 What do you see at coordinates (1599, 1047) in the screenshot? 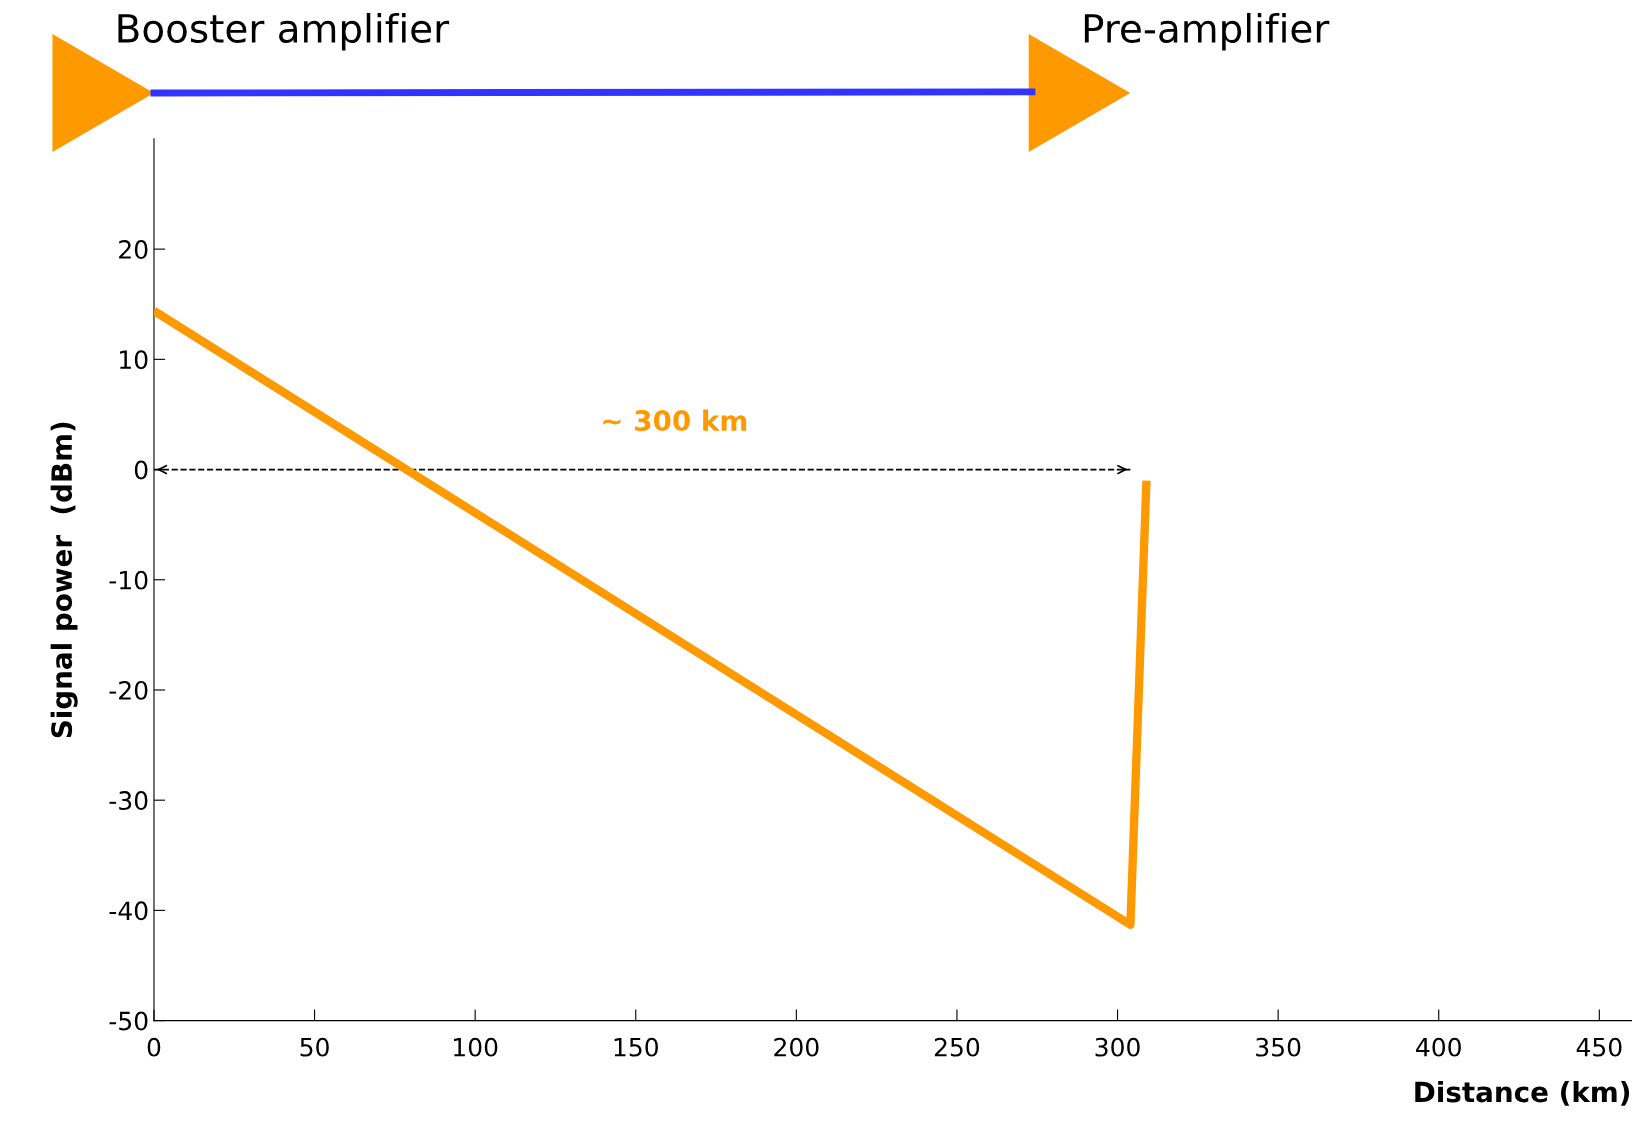
I see `x-tick-label: 450` at bounding box center [1599, 1047].